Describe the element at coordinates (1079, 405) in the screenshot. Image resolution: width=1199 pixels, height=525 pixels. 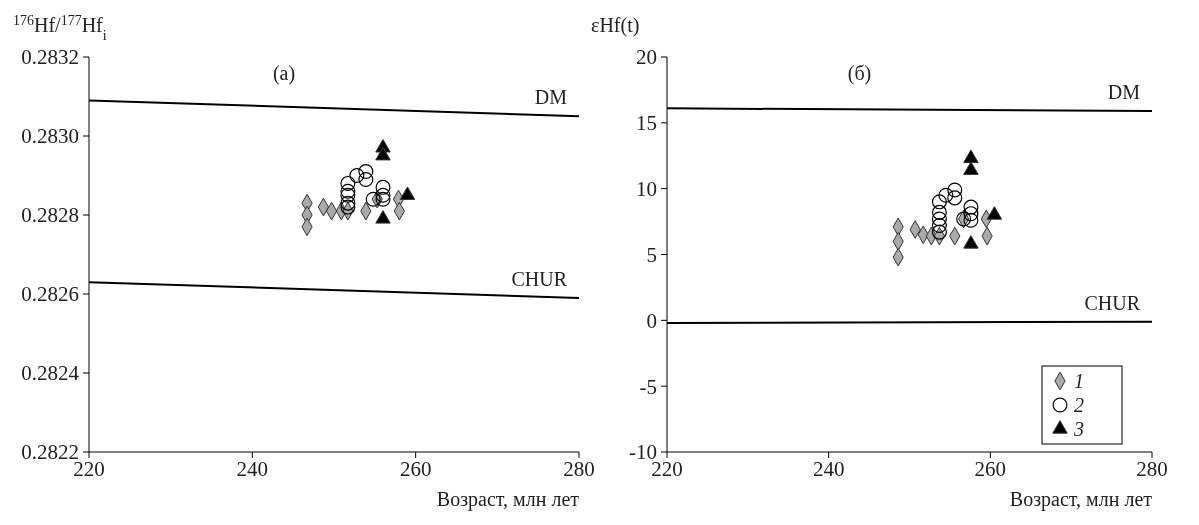
I see `legend-label: 2` at that location.